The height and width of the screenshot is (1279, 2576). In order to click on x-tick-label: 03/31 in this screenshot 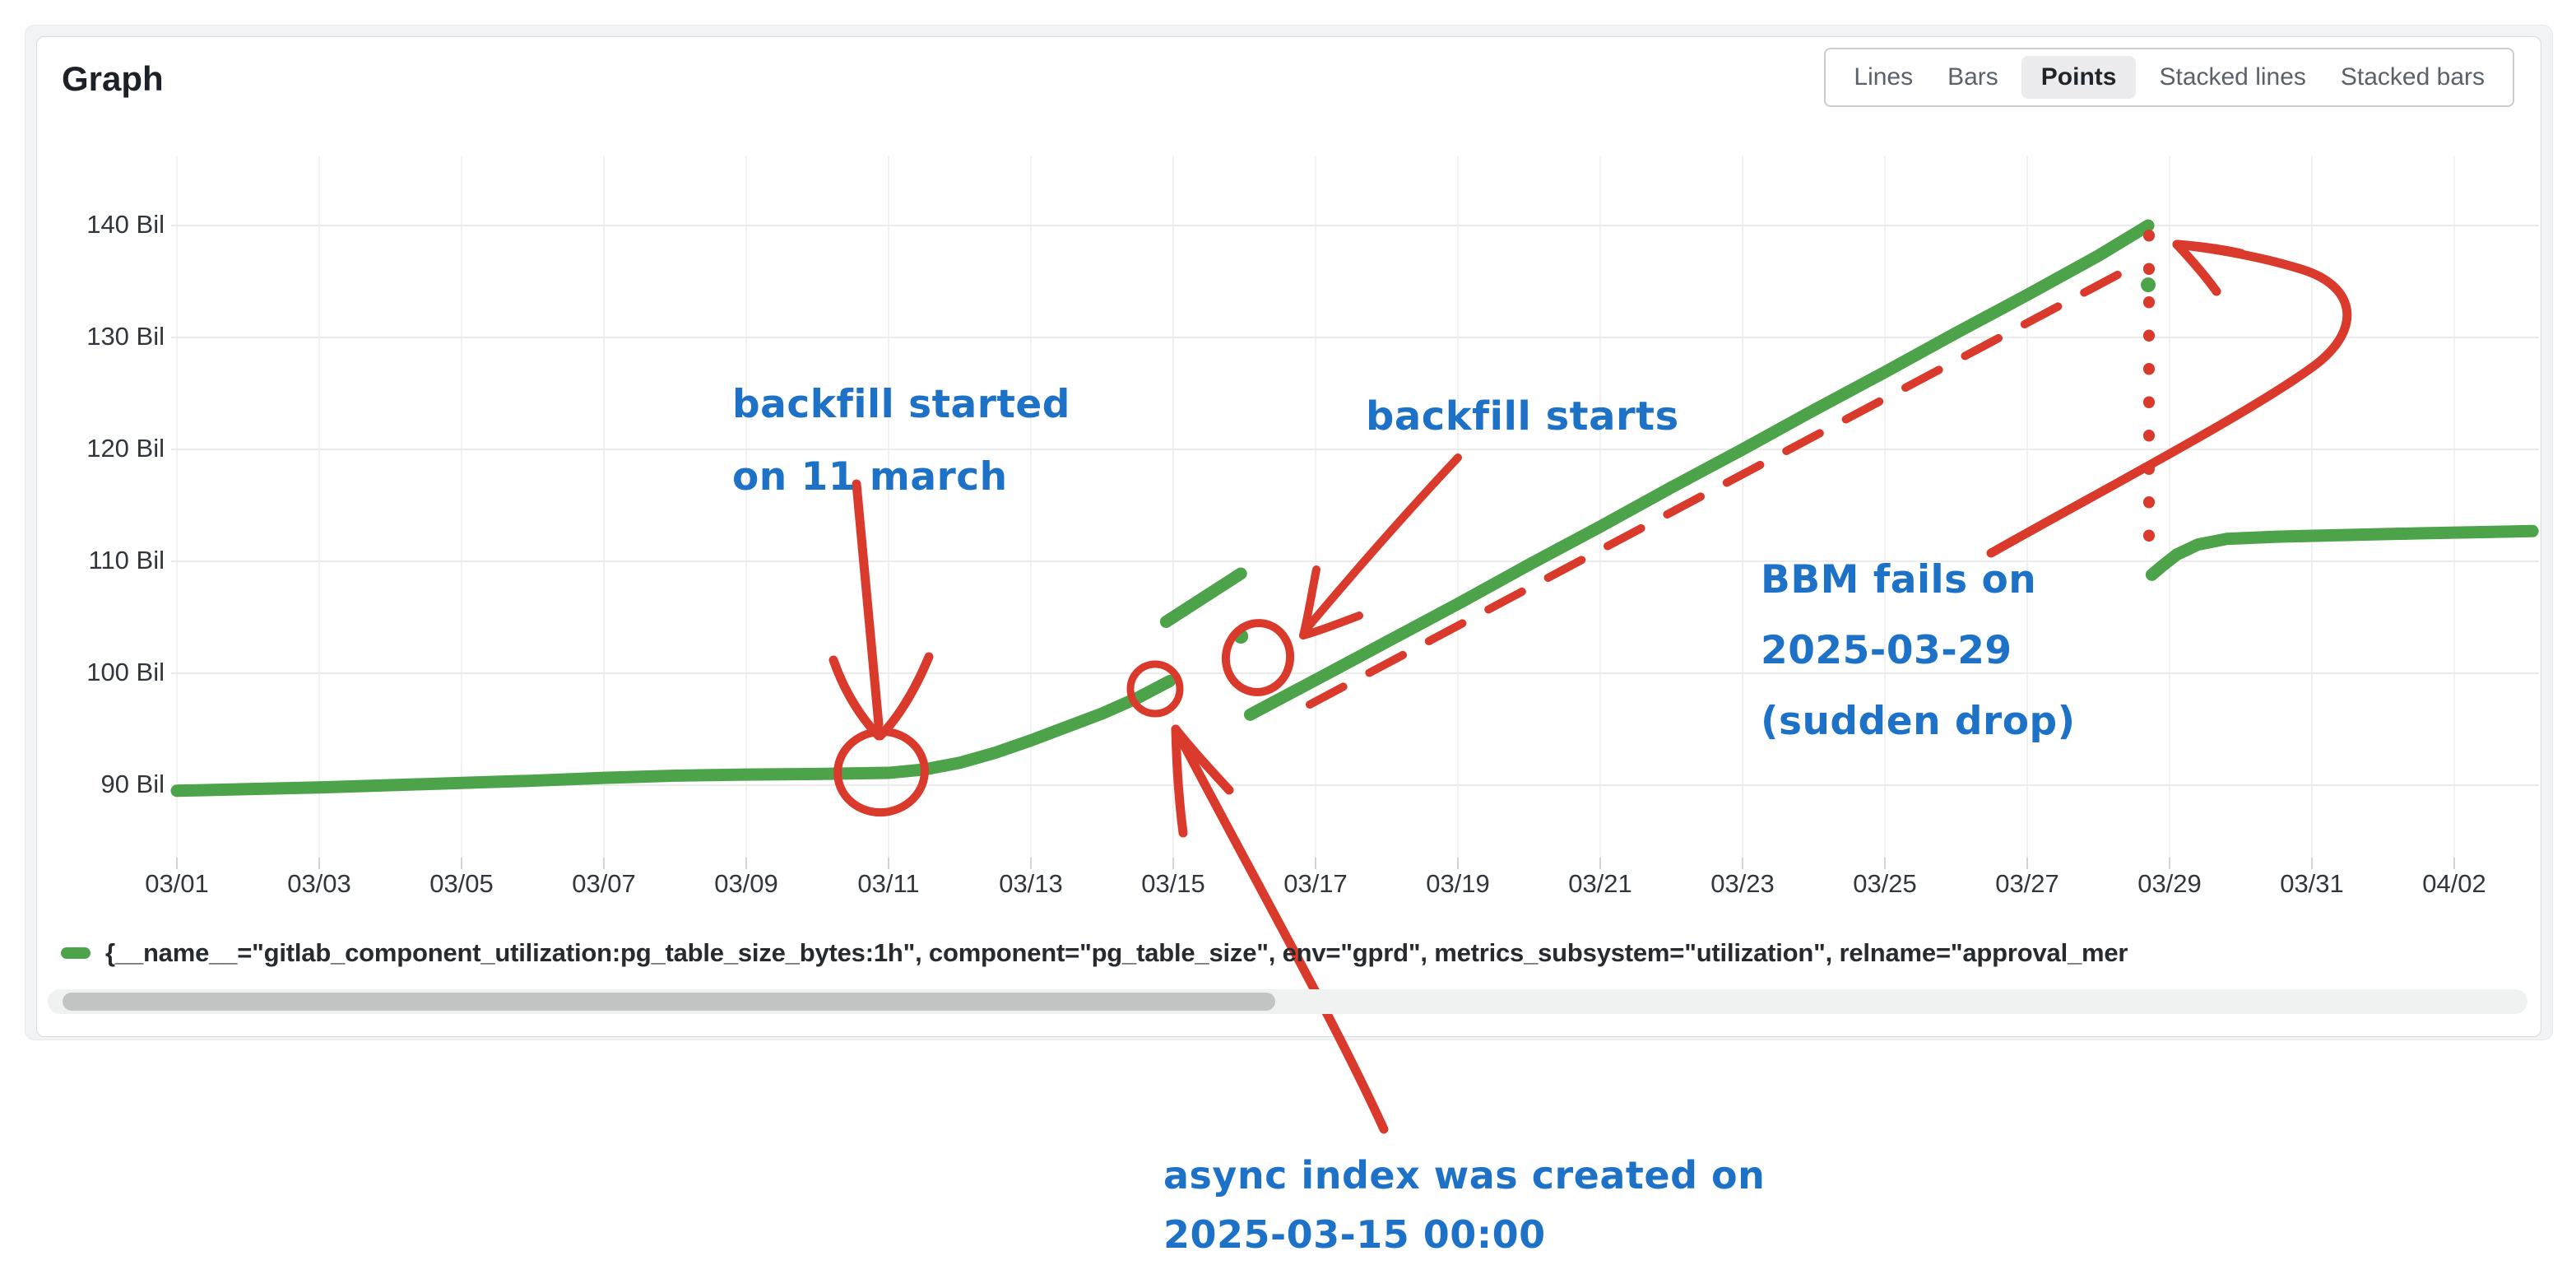, I will do `click(2312, 883)`.